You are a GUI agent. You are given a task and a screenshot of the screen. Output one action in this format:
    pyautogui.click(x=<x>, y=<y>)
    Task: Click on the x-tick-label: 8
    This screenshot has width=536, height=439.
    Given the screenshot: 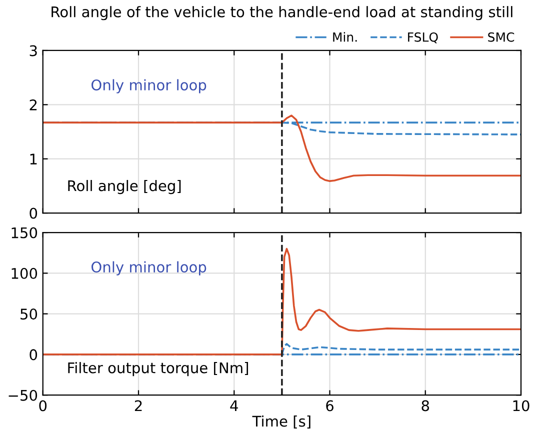 What is the action you would take?
    pyautogui.click(x=426, y=406)
    